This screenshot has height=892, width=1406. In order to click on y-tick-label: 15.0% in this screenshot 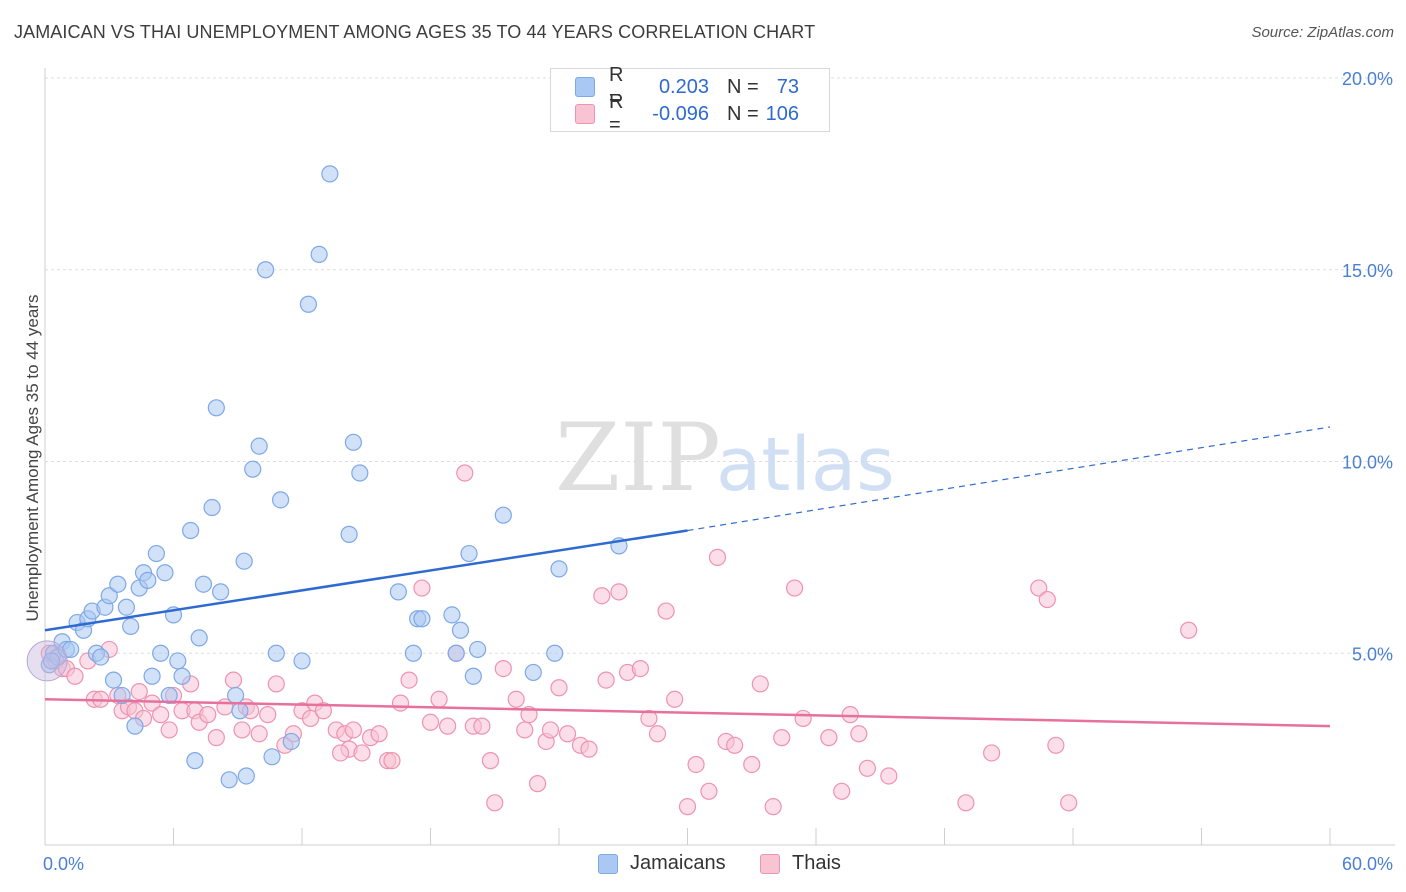, I will do `click(1367, 271)`.